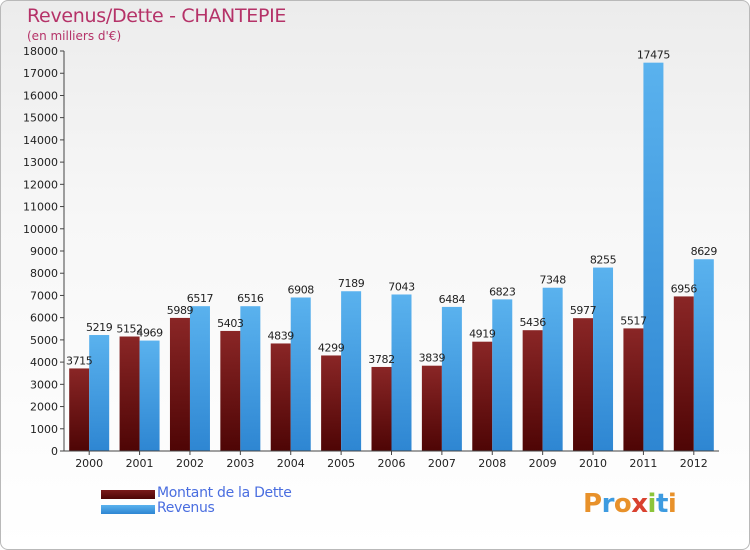 The width and height of the screenshot is (750, 550). I want to click on proxiti-logo: Proxiti, so click(630, 504).